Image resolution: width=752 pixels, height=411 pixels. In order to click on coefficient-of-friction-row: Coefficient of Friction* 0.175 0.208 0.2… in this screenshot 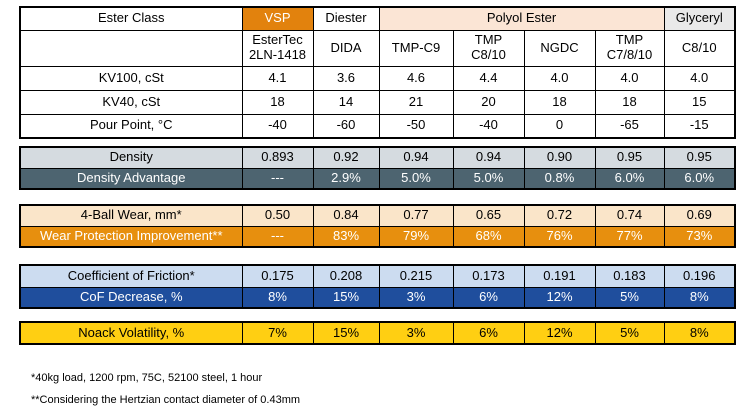, I will do `click(377, 276)`.